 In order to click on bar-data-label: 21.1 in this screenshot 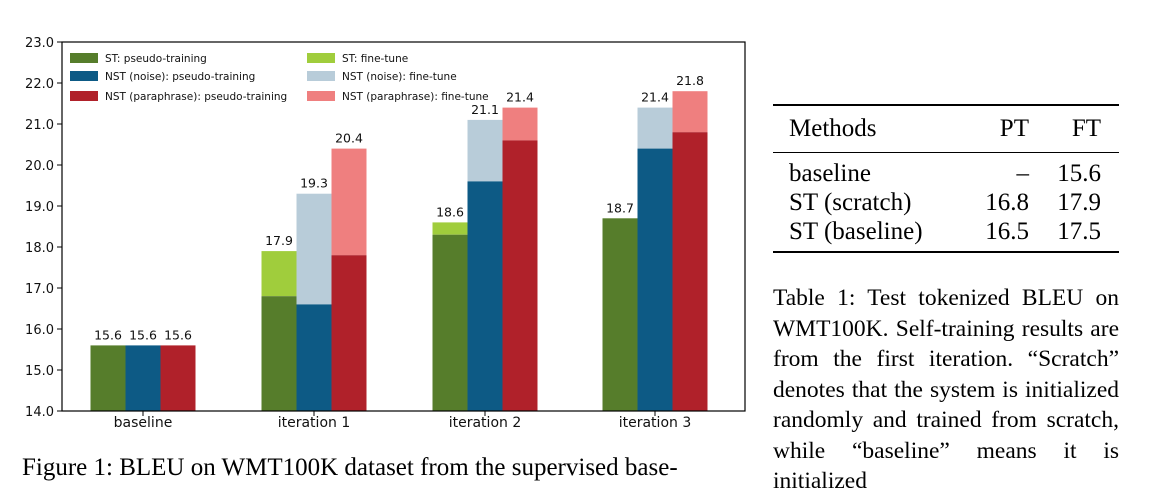, I will do `click(485, 109)`.